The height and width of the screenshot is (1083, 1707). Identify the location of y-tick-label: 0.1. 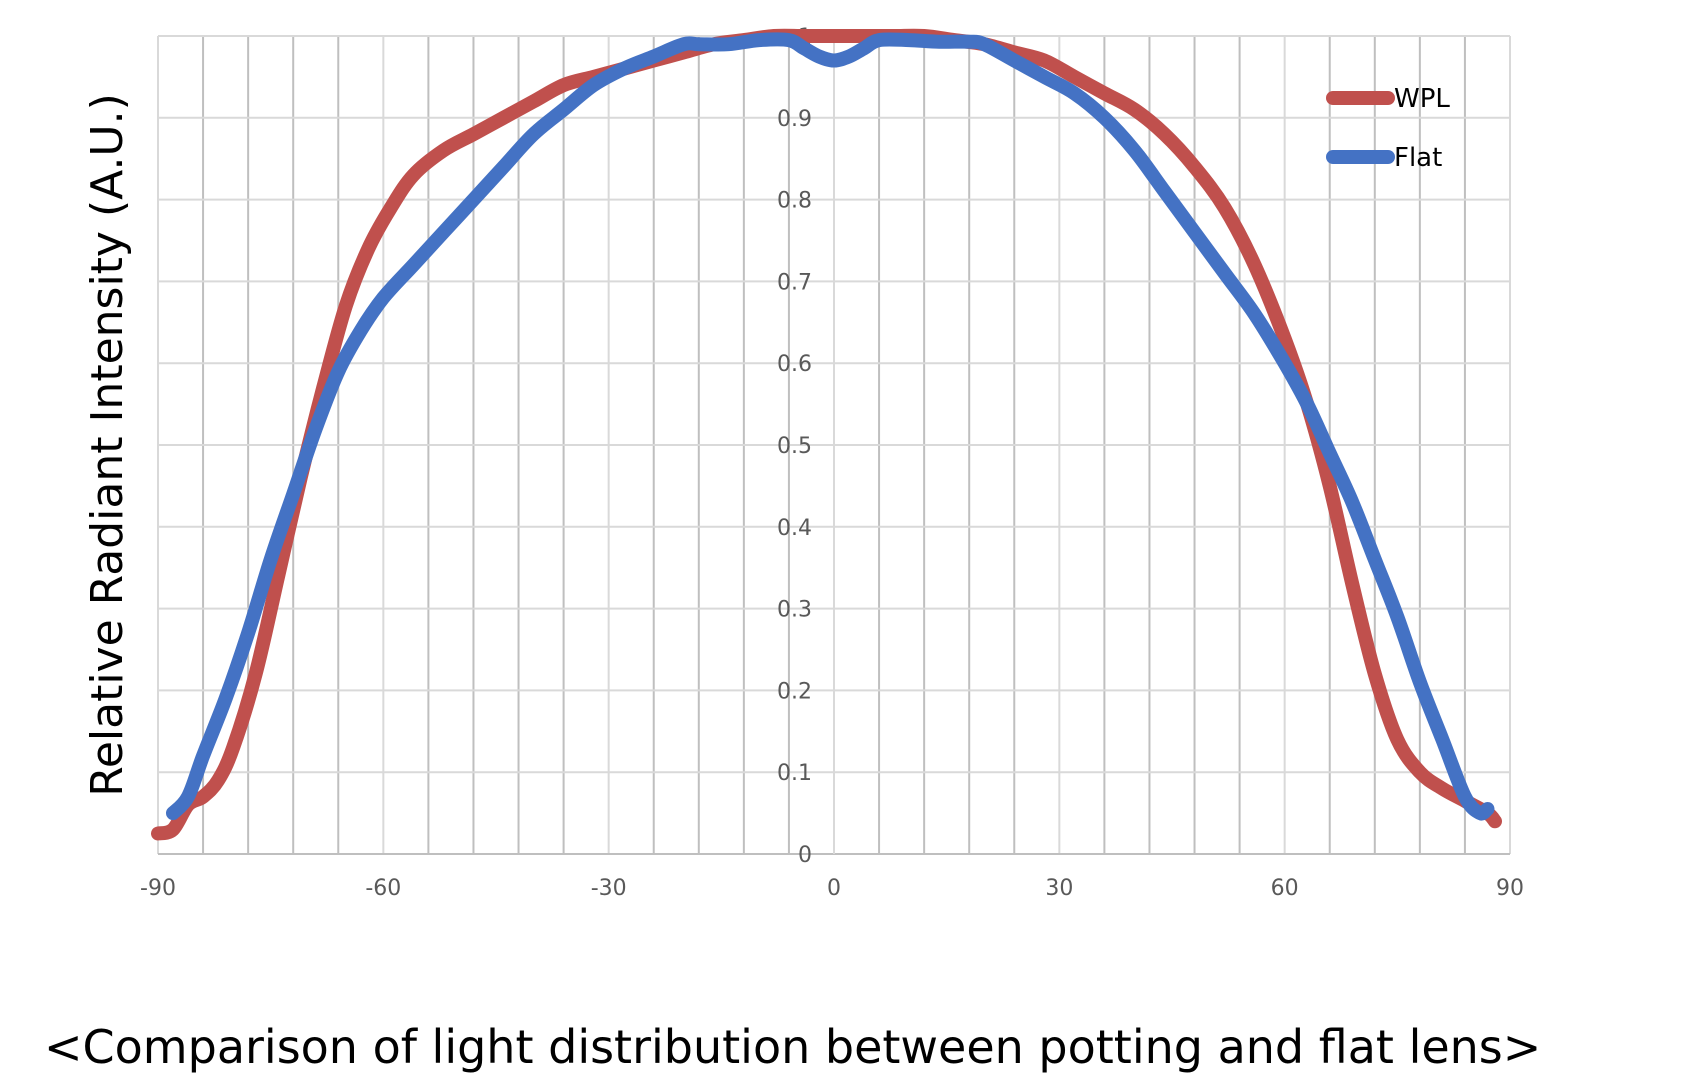
(794, 773).